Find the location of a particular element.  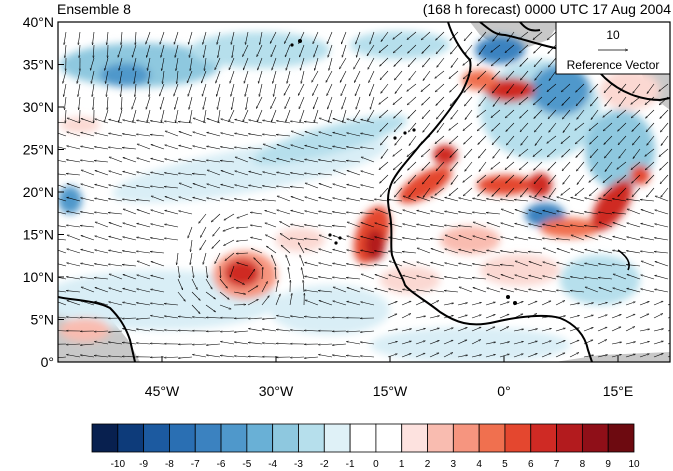

colorbar-label: 10 is located at coordinates (634, 464).